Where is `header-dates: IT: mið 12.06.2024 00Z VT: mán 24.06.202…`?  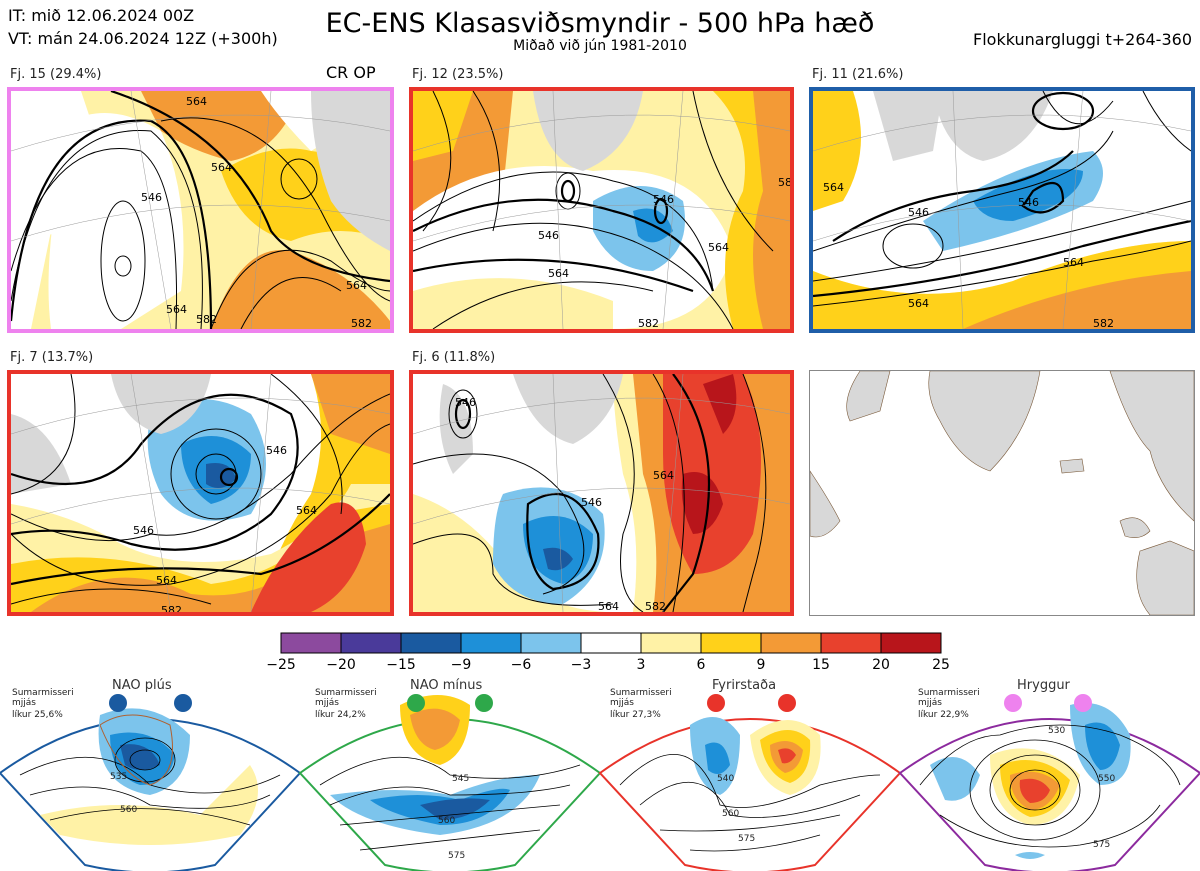 header-dates: IT: mið 12.06.2024 00Z VT: mán 24.06.202… is located at coordinates (143, 27).